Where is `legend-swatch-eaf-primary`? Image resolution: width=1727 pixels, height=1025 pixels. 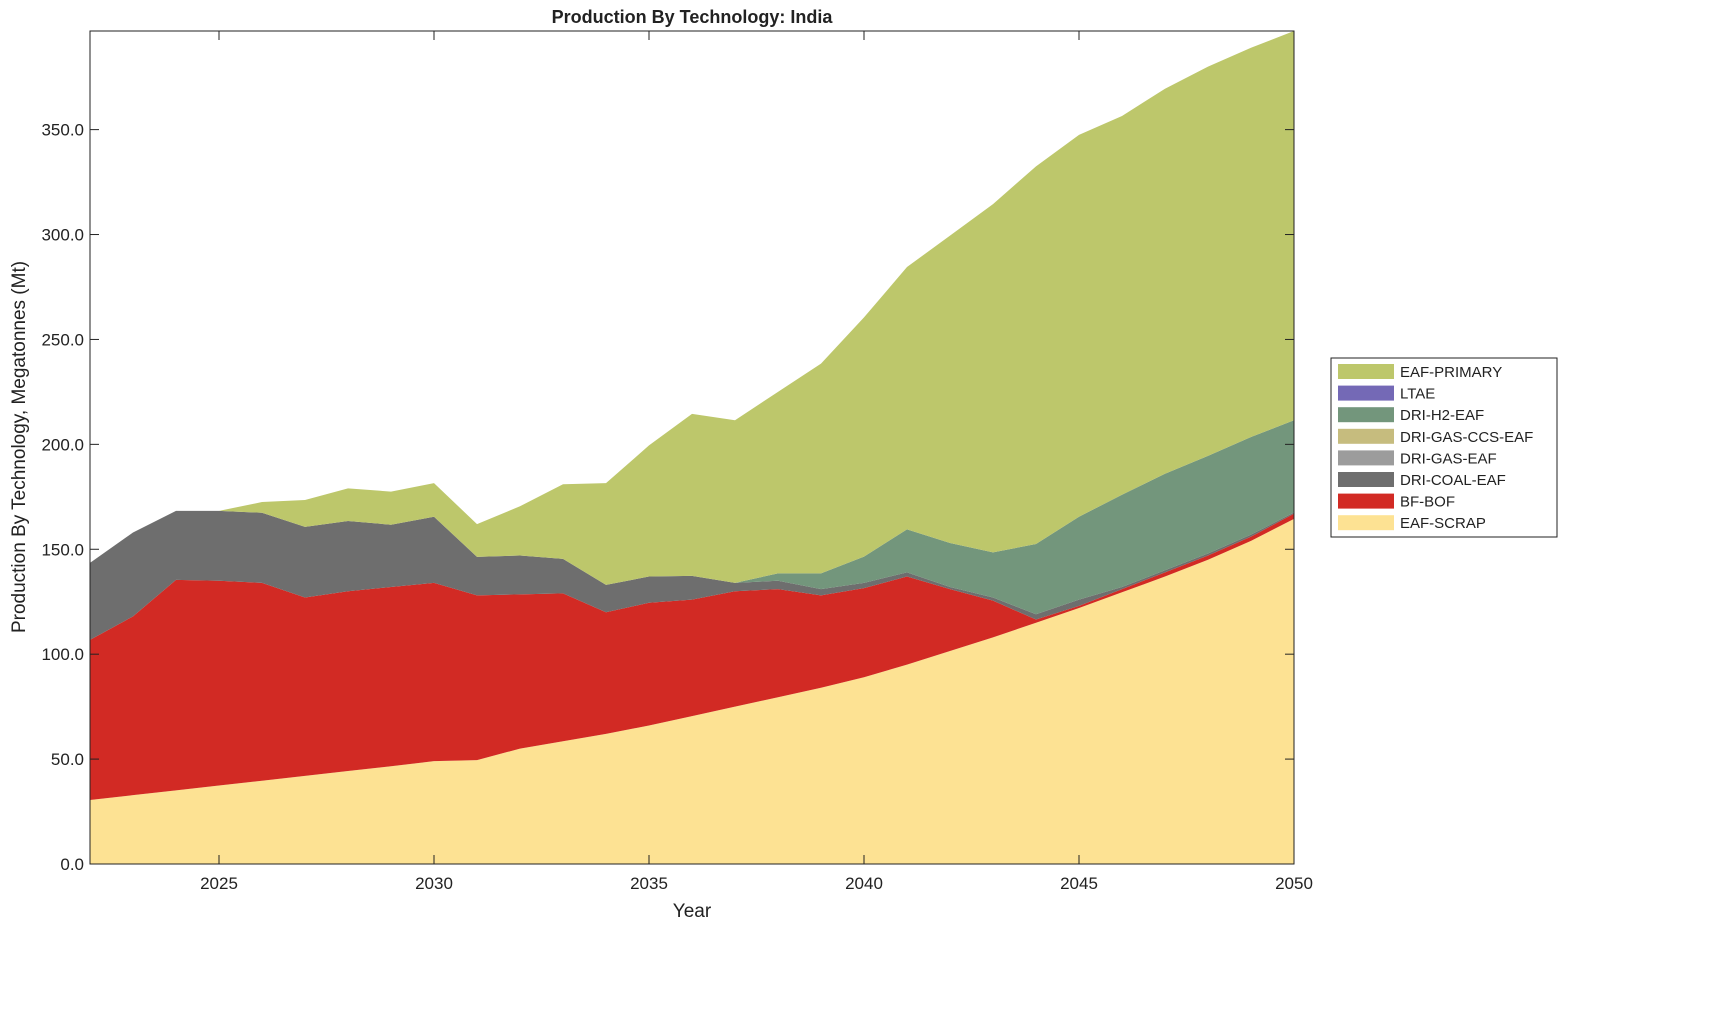 legend-swatch-eaf-primary is located at coordinates (1366, 371).